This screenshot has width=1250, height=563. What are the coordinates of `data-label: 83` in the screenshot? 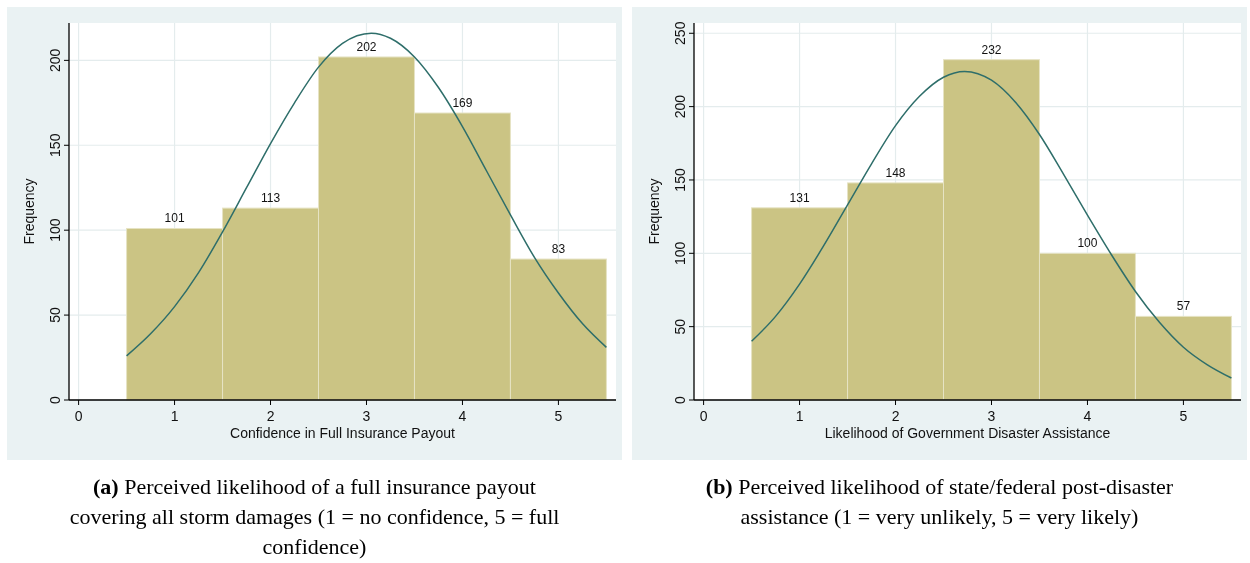 It's located at (558, 249).